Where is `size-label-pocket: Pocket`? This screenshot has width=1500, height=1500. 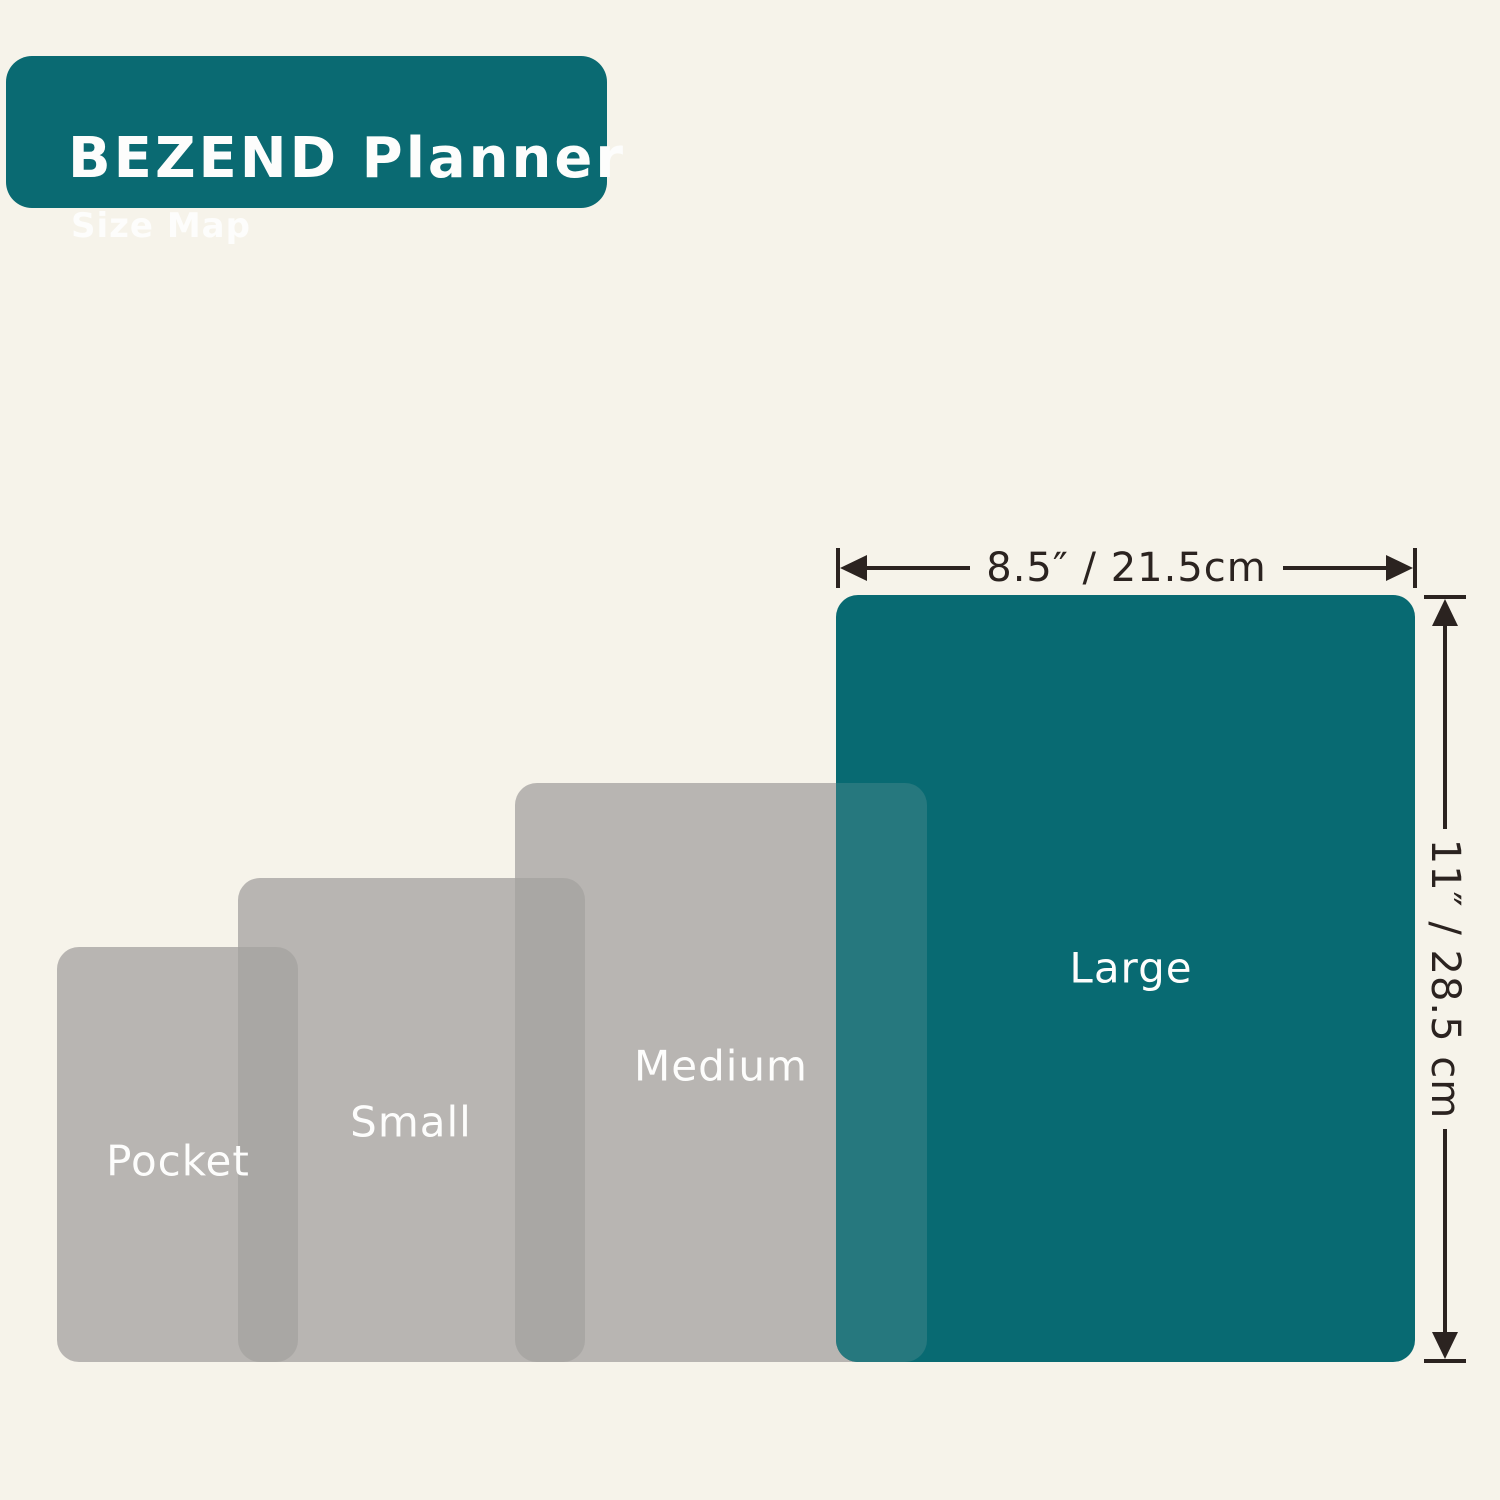 size-label-pocket: Pocket is located at coordinates (178, 1161).